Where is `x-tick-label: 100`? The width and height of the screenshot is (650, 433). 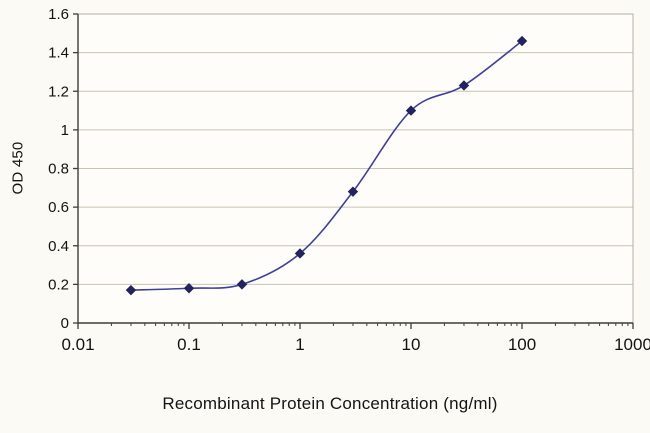
x-tick-label: 100 is located at coordinates (522, 344).